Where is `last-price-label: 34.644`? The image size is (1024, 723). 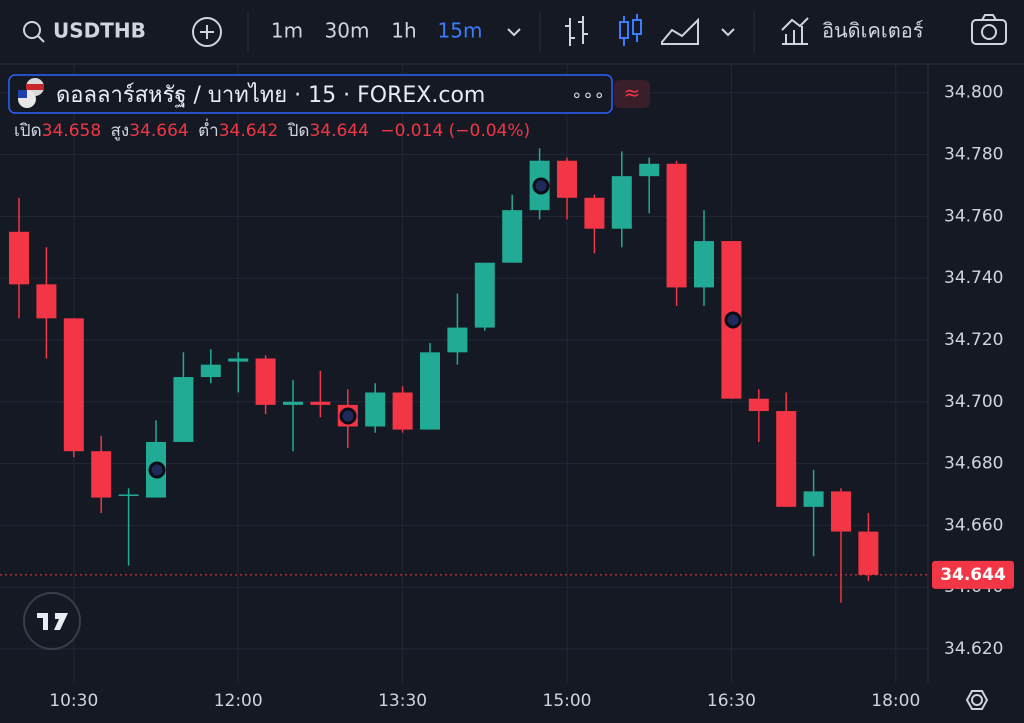 last-price-label: 34.644 is located at coordinates (973, 575).